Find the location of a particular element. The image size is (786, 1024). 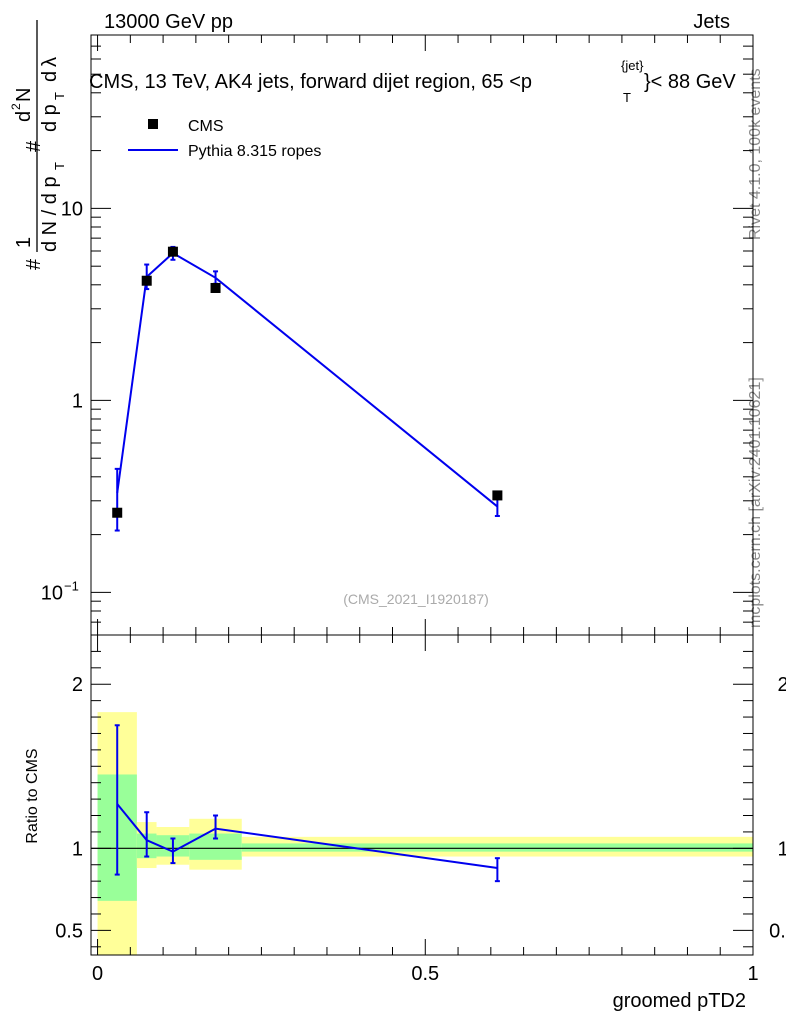

svg-text: 1 is located at coordinates (24, 242).